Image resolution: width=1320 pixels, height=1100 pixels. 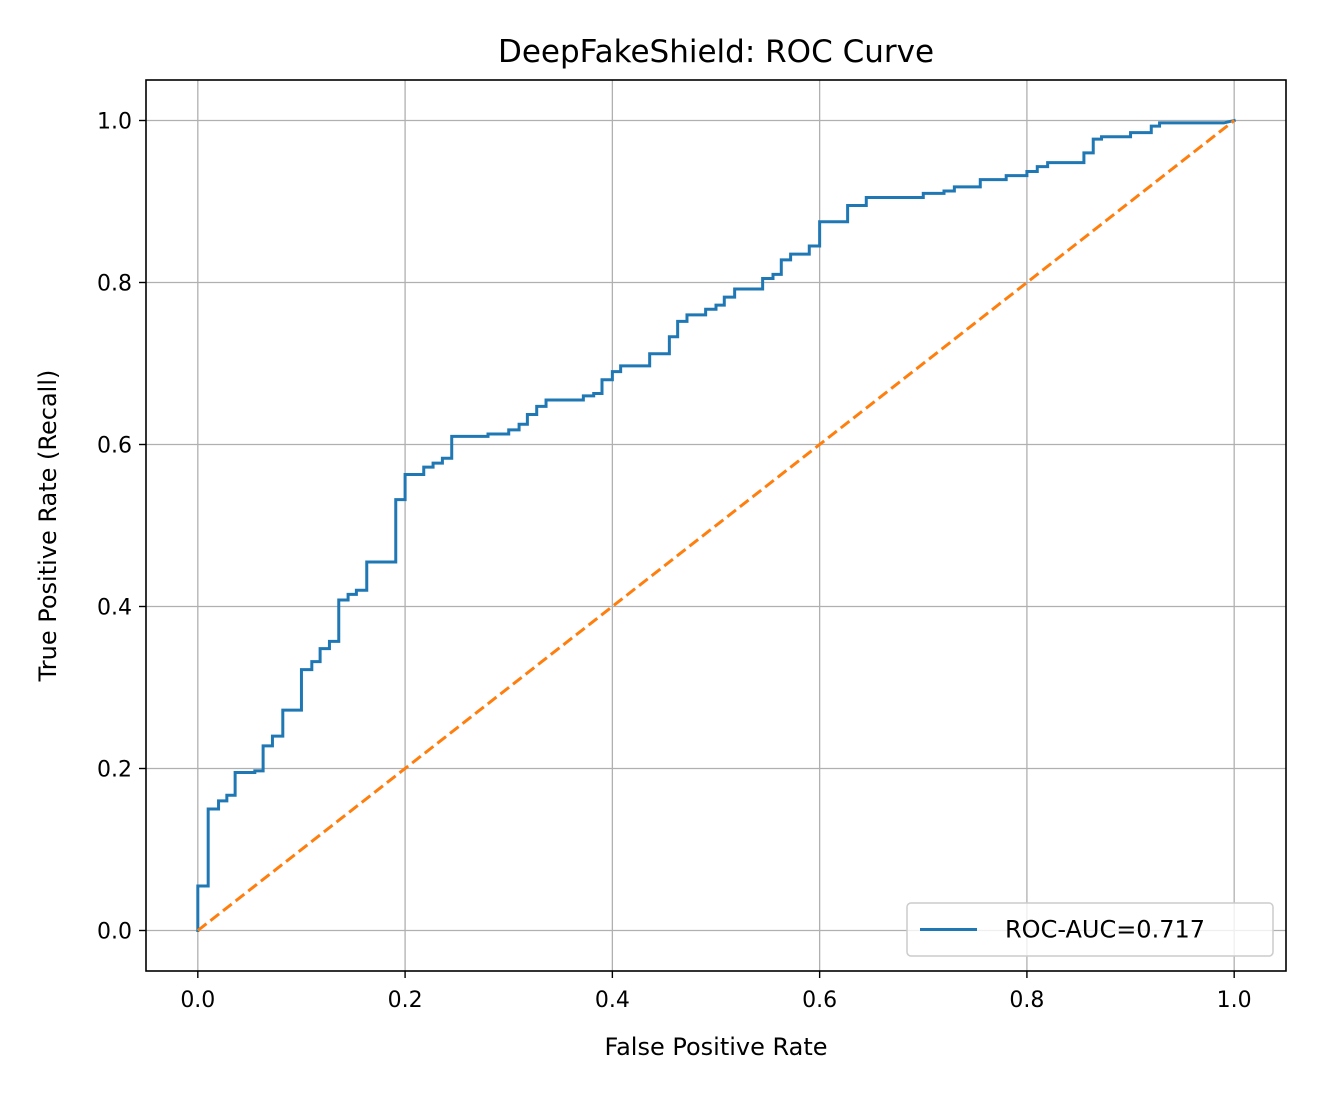 I want to click on y-tick-label: 1.0, so click(x=114, y=122).